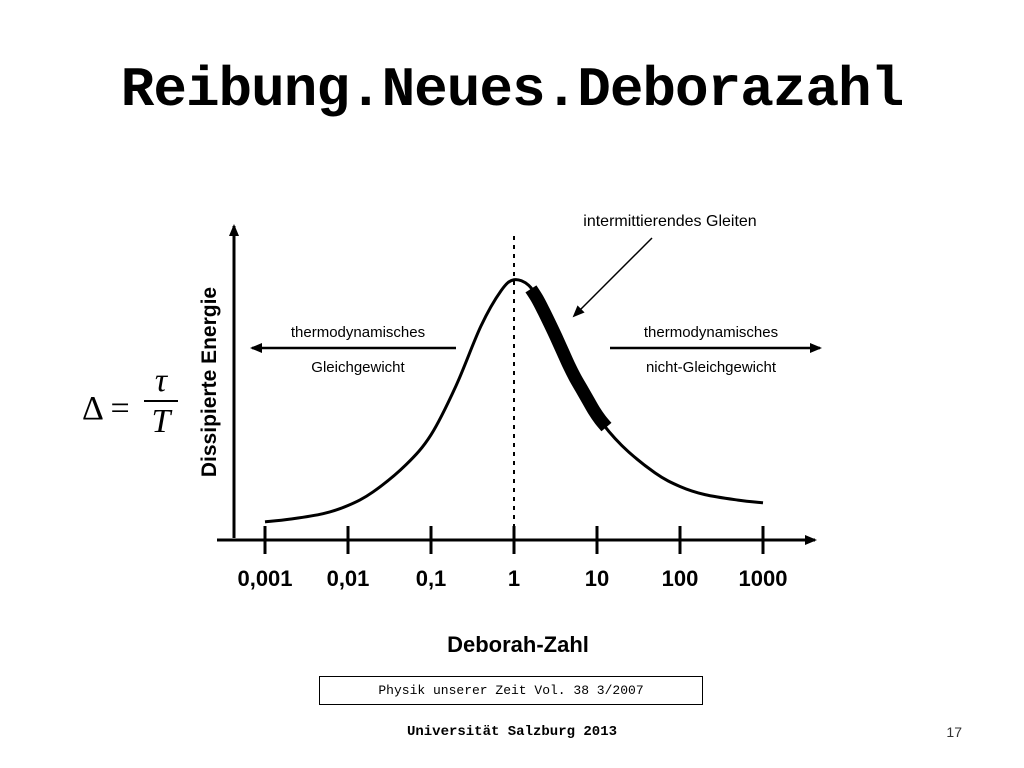 This screenshot has height=768, width=1024. Describe the element at coordinates (431, 578) in the screenshot. I see `x-tick-label: 0,1` at that location.